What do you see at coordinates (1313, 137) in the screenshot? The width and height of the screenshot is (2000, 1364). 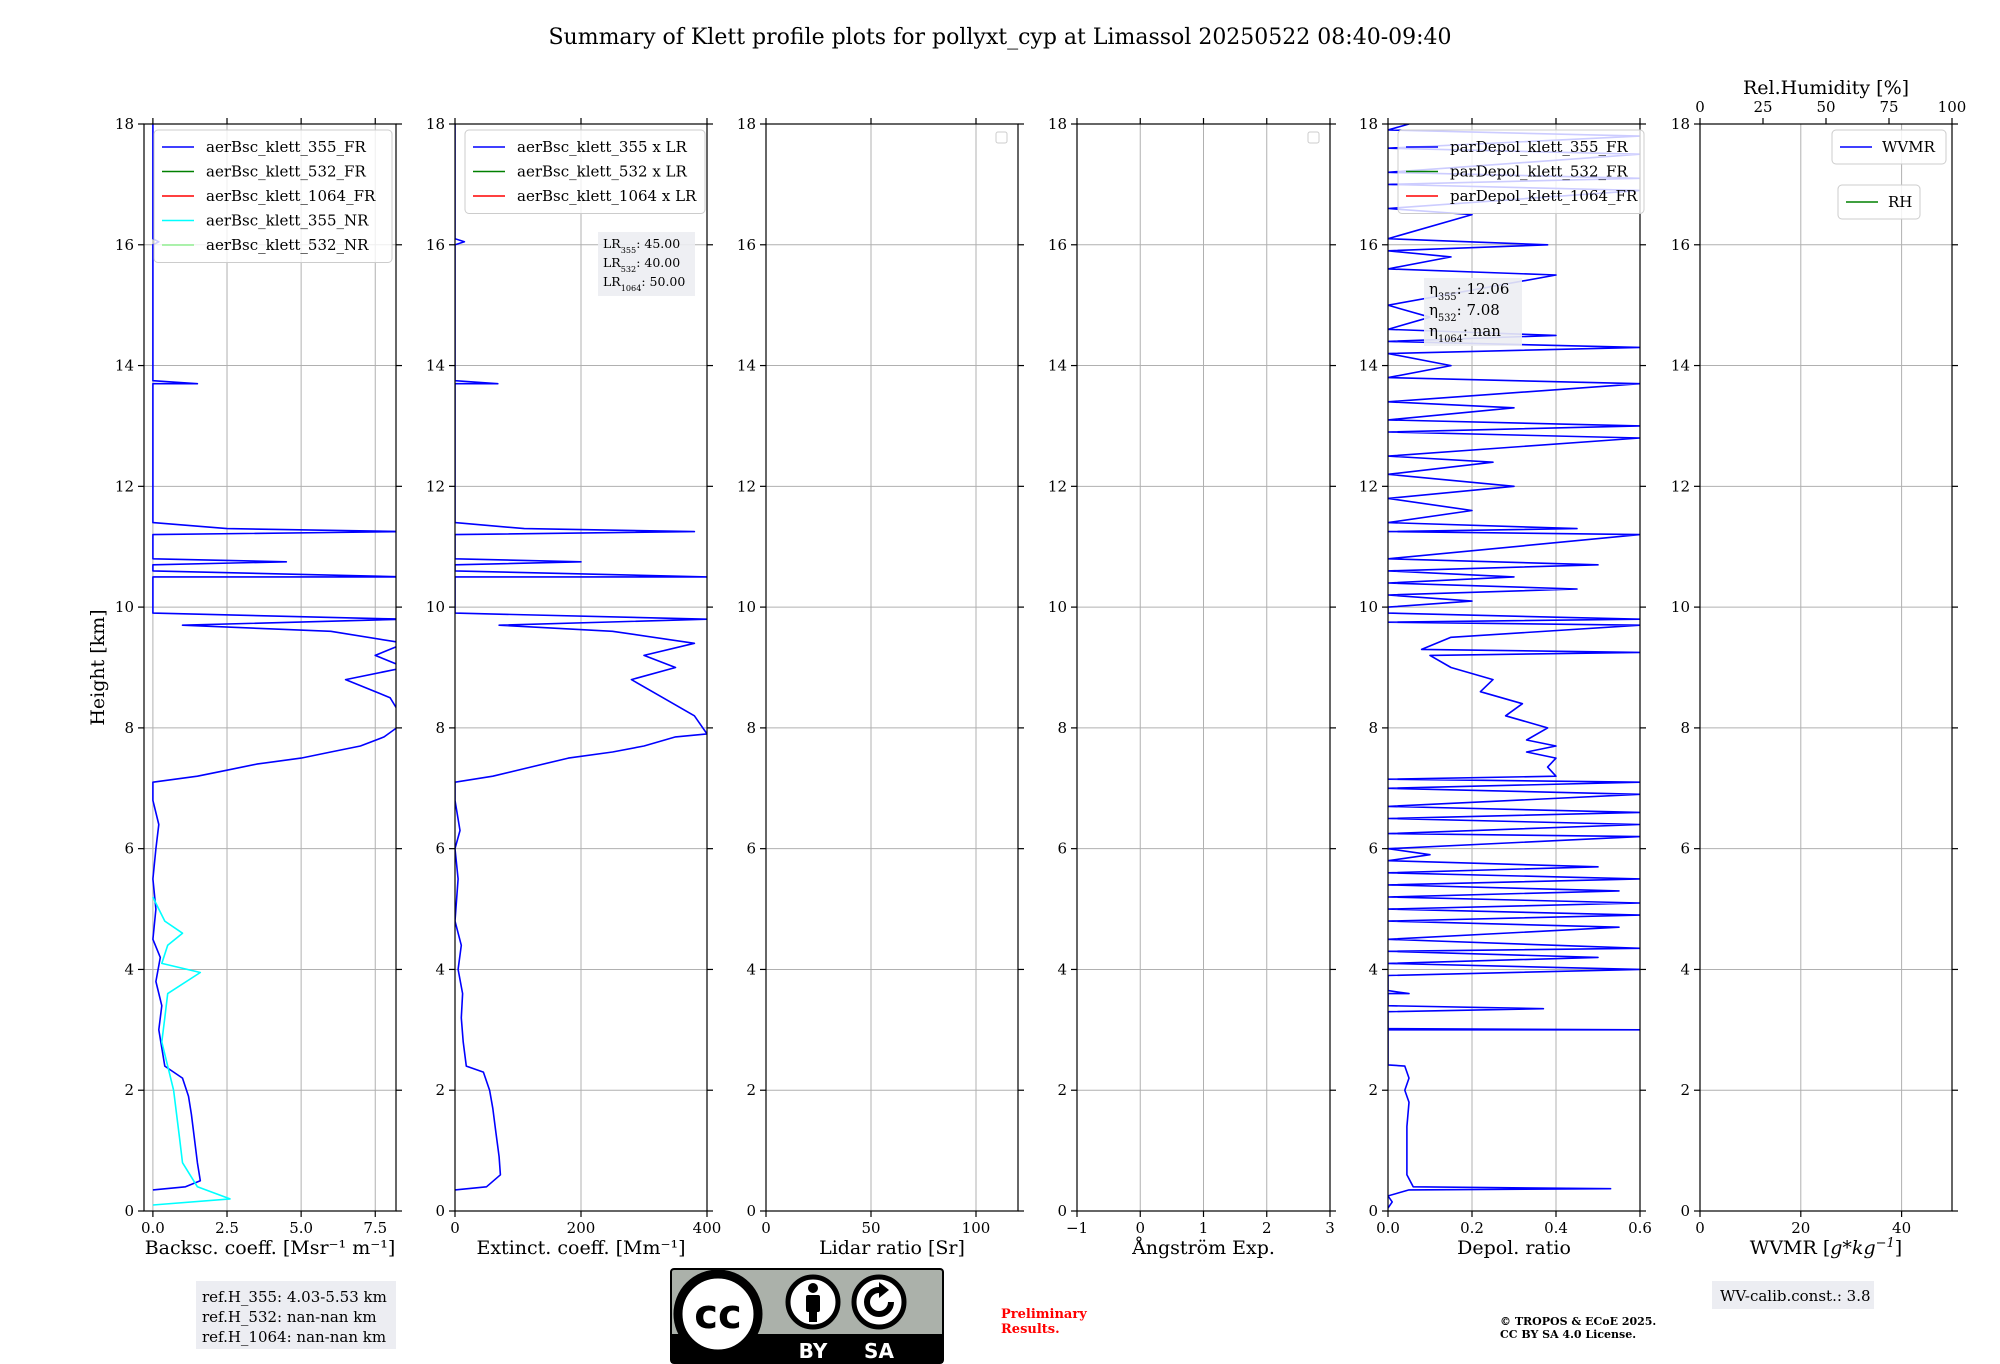 I see `empty-legend-box` at bounding box center [1313, 137].